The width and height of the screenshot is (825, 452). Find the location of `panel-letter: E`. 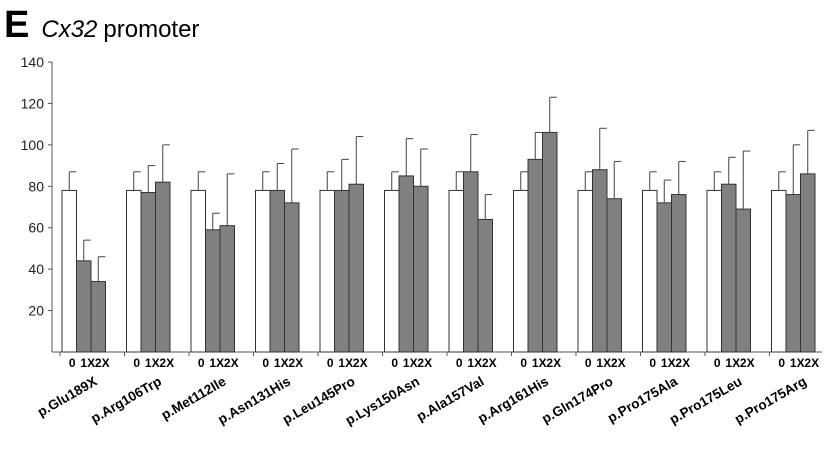

panel-letter: E is located at coordinates (17, 25).